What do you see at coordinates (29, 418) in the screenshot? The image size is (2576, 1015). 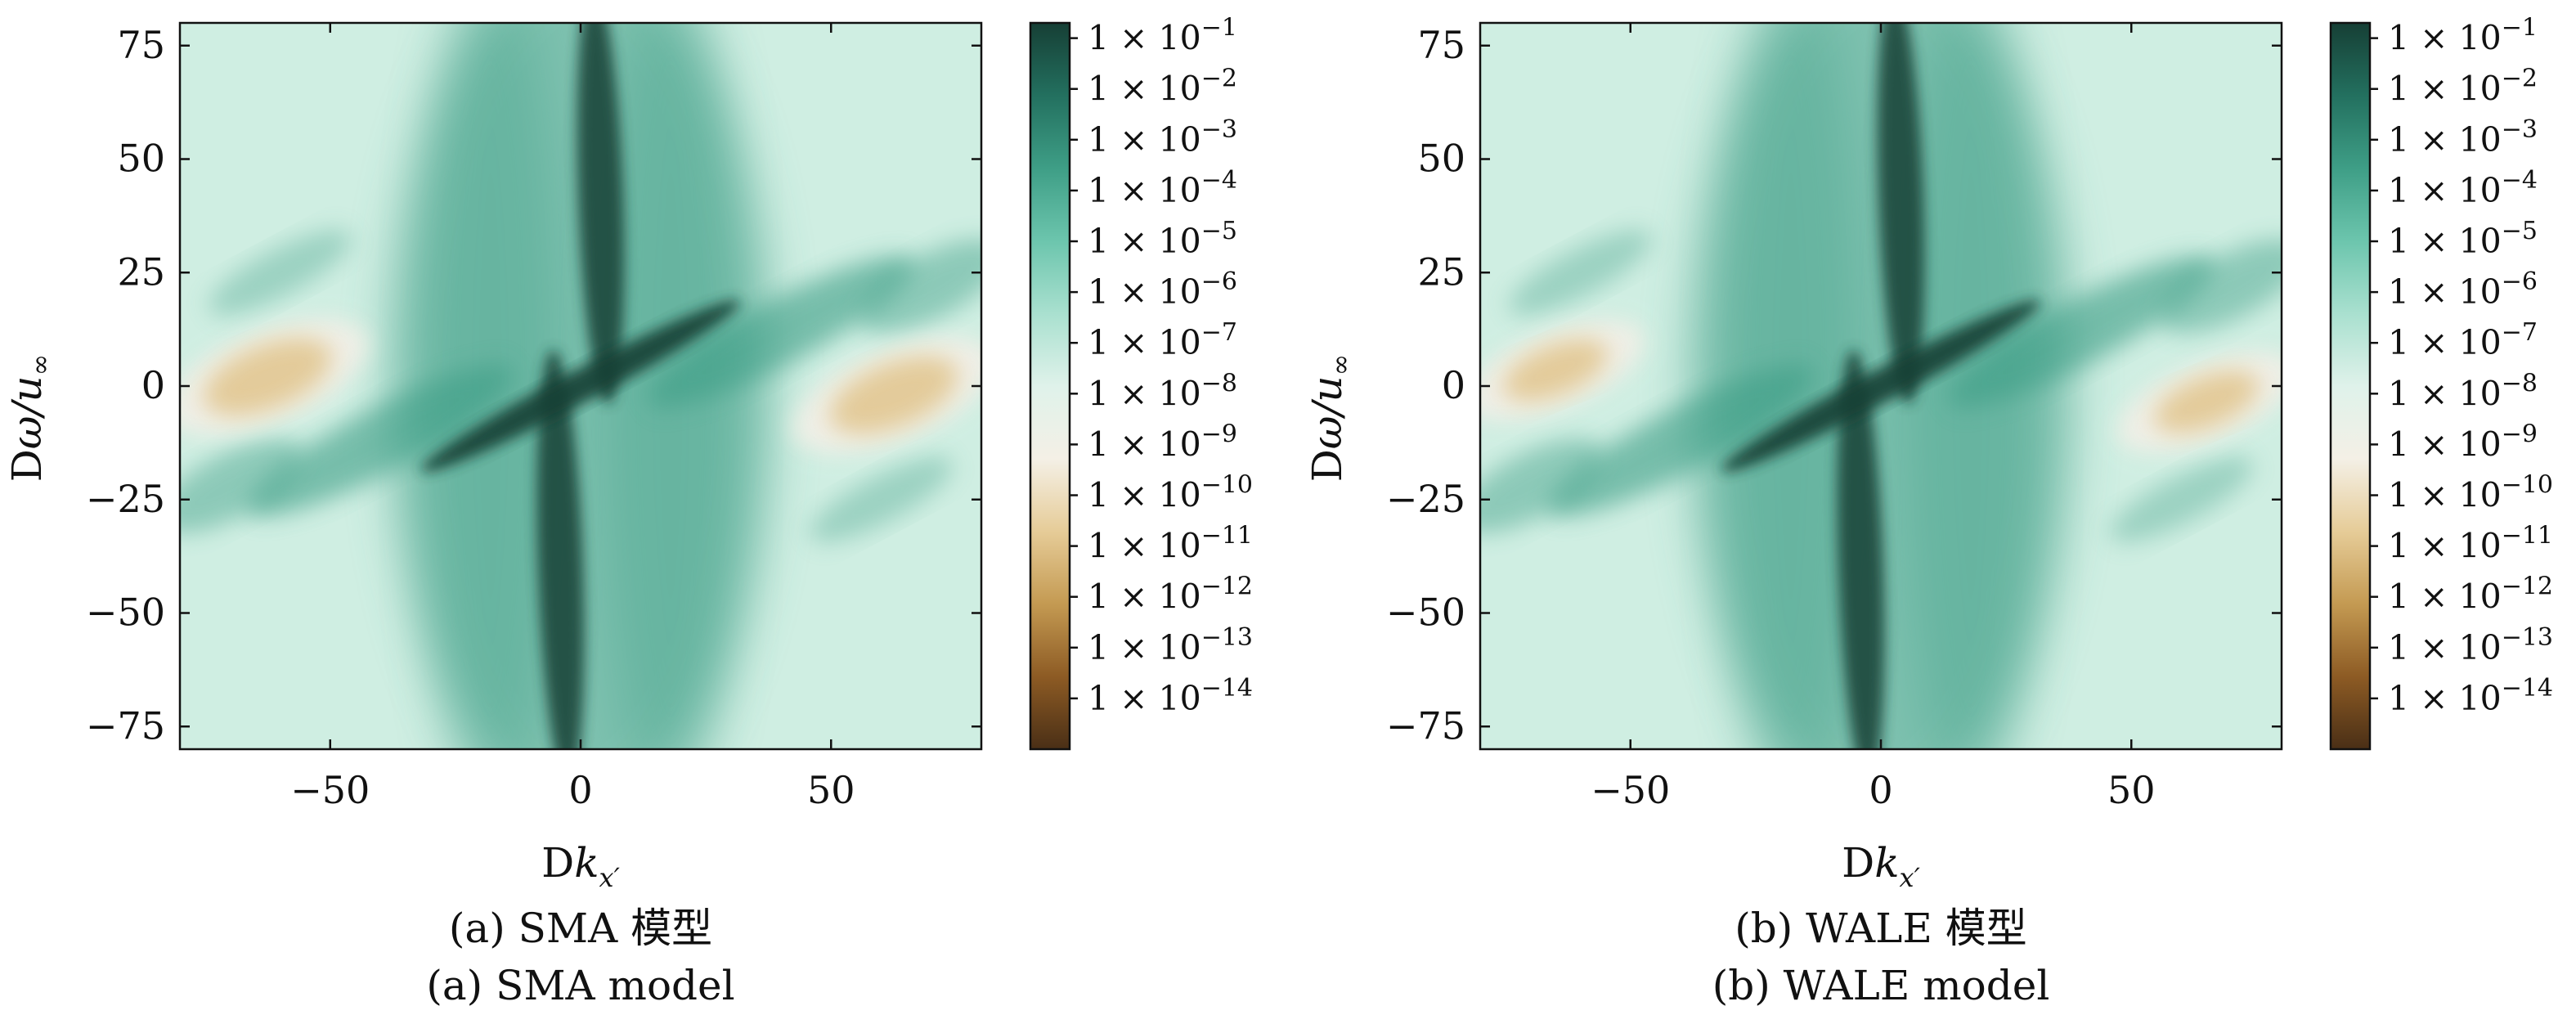 I see `y-axis-label-a: Dω/u∞` at bounding box center [29, 418].